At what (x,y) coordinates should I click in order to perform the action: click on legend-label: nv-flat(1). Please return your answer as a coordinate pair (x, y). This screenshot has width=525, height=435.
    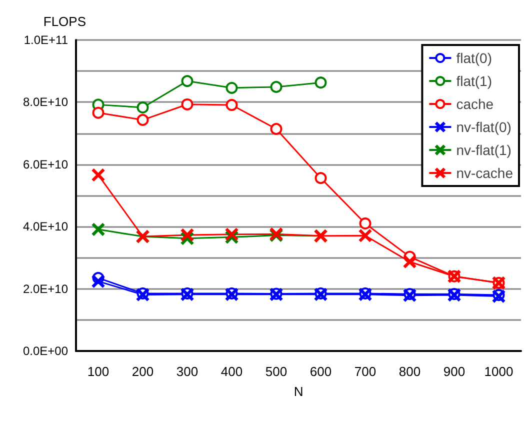
    Looking at the image, I should click on (484, 150).